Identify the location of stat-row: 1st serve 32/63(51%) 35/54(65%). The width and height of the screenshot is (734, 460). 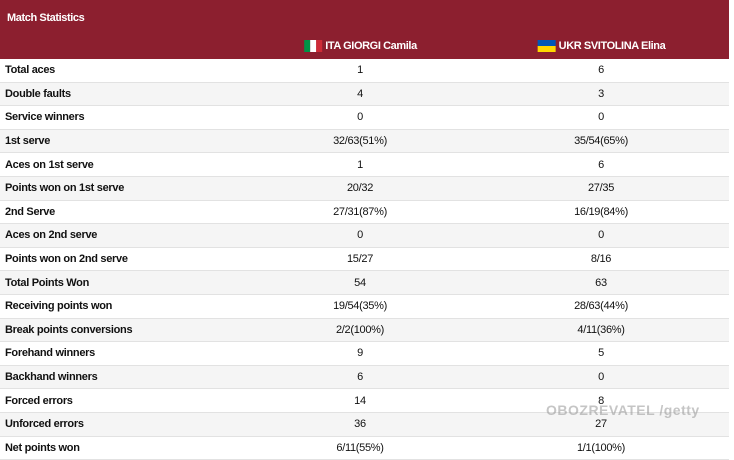
(364, 141).